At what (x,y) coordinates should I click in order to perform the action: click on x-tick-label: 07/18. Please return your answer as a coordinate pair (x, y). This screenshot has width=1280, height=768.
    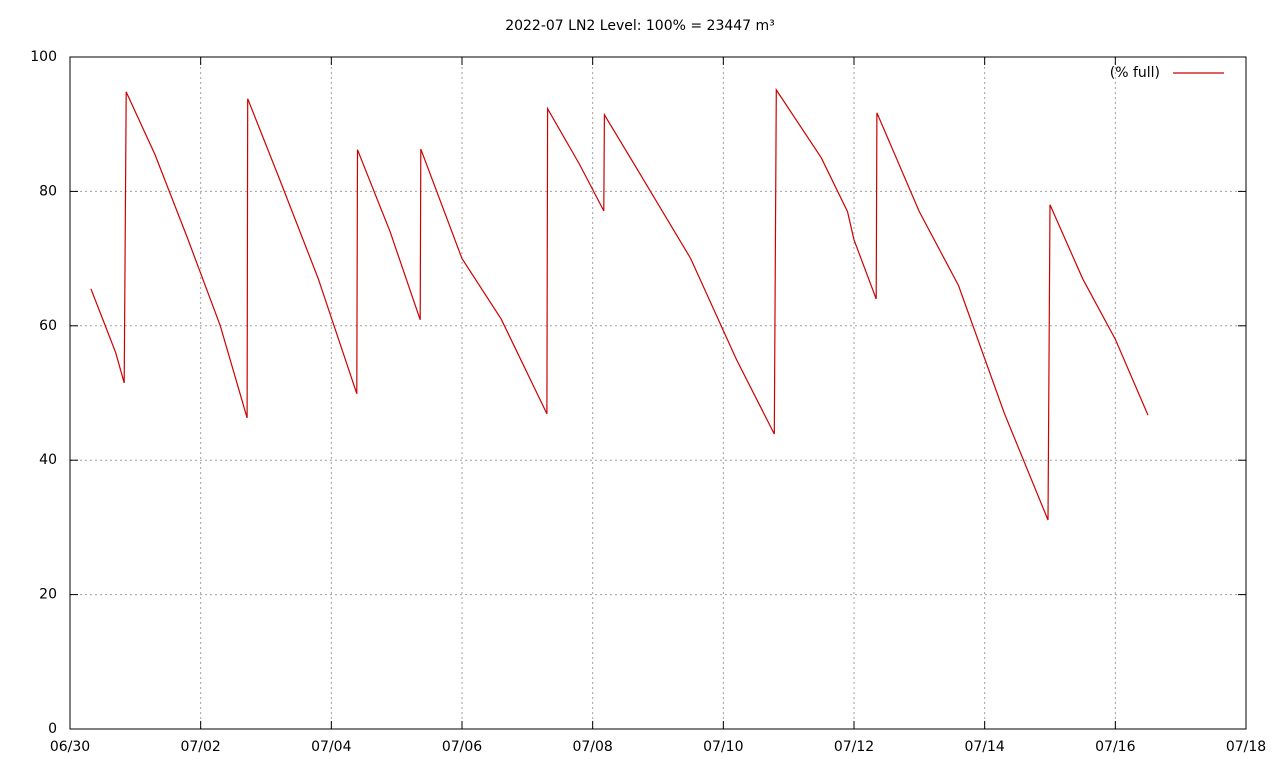
    Looking at the image, I should click on (1246, 747).